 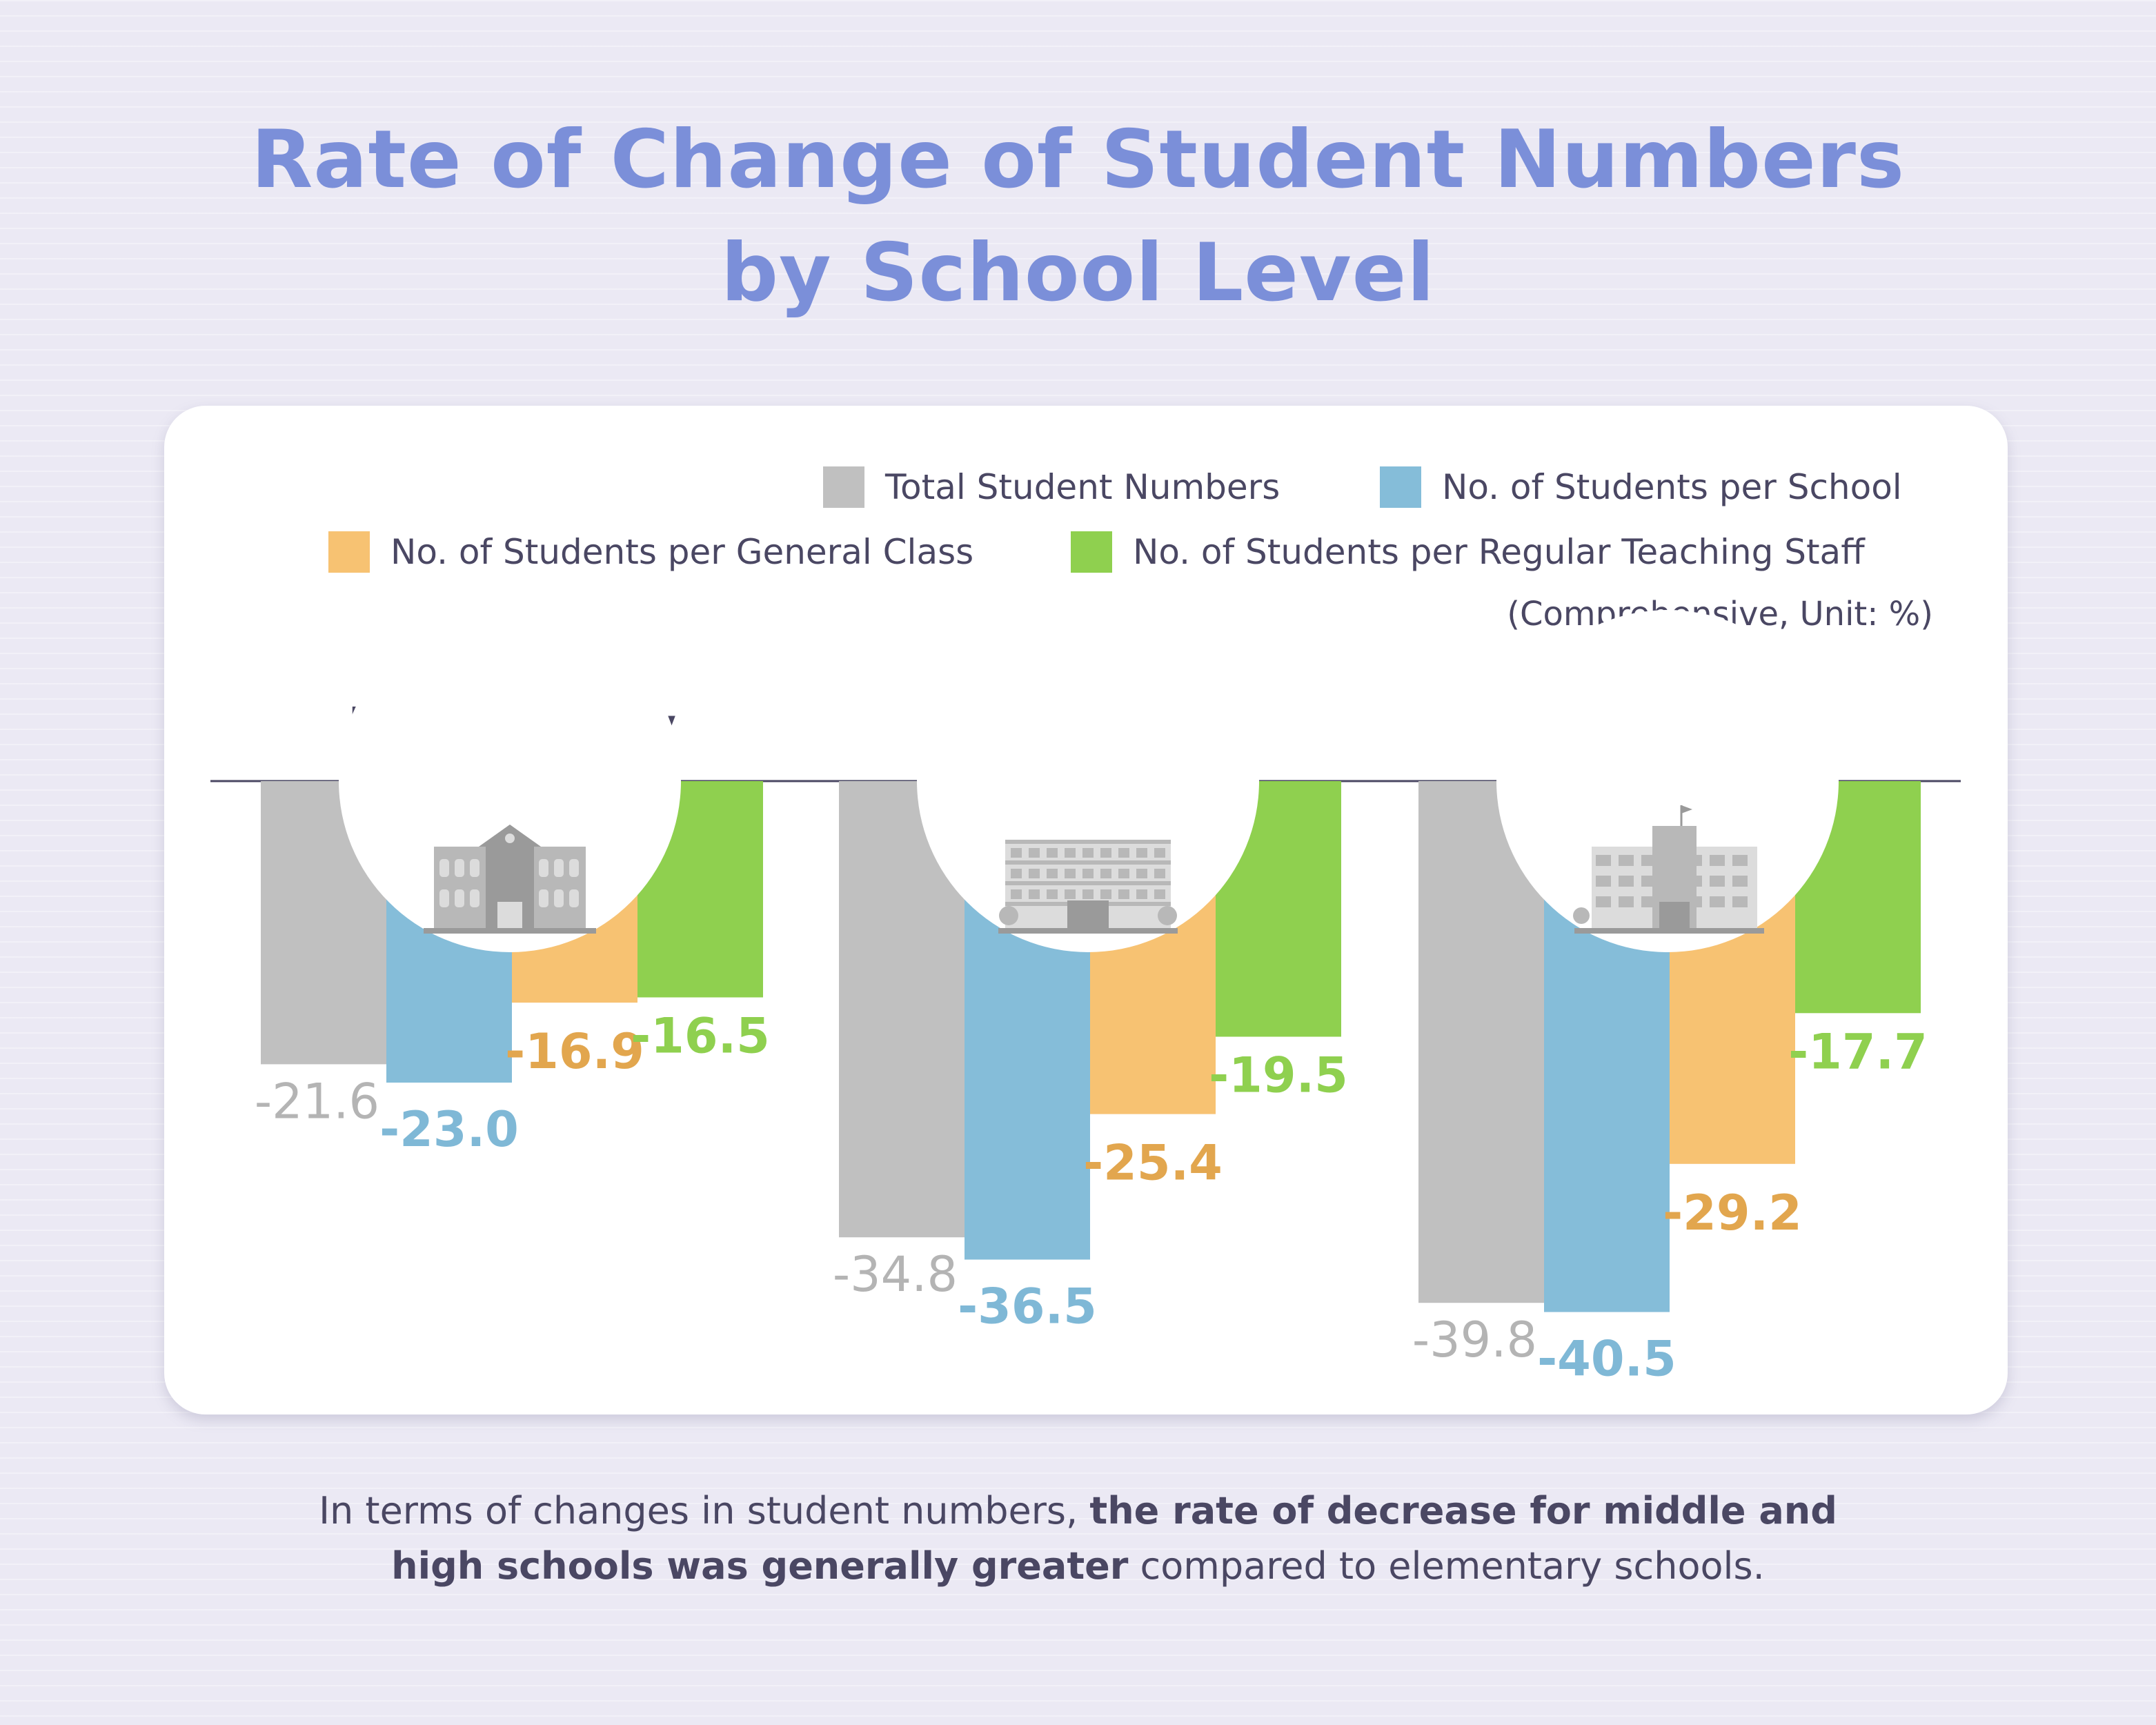 What do you see at coordinates (682, 552) in the screenshot?
I see `legend-label-per-class: No. of Students per General Class` at bounding box center [682, 552].